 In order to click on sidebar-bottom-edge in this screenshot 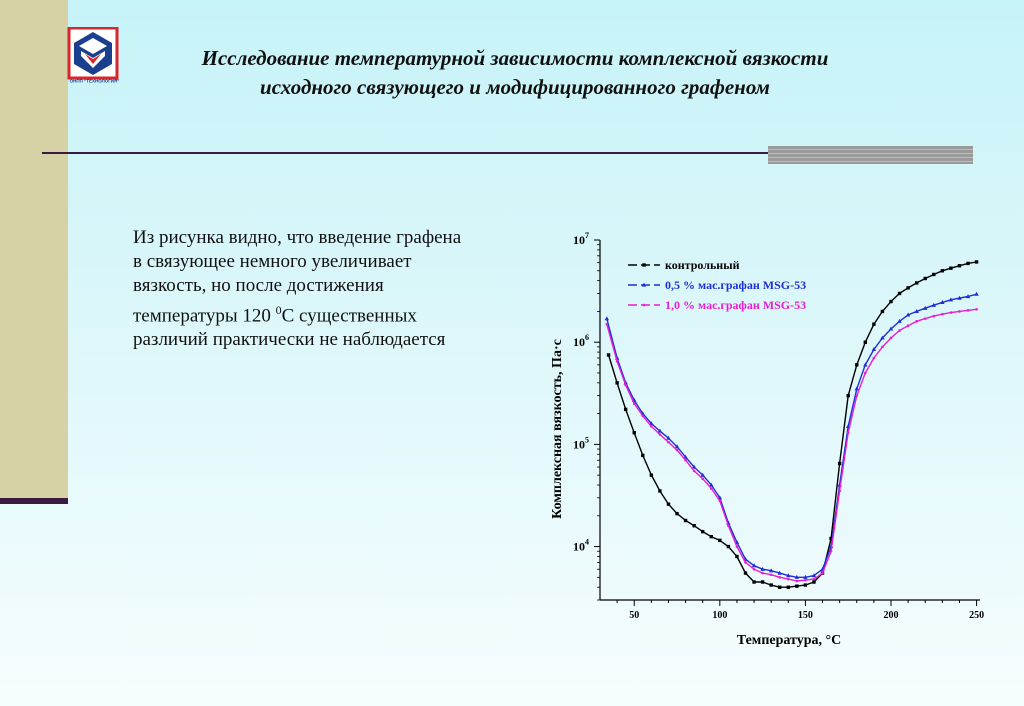, I will do `click(34, 501)`.